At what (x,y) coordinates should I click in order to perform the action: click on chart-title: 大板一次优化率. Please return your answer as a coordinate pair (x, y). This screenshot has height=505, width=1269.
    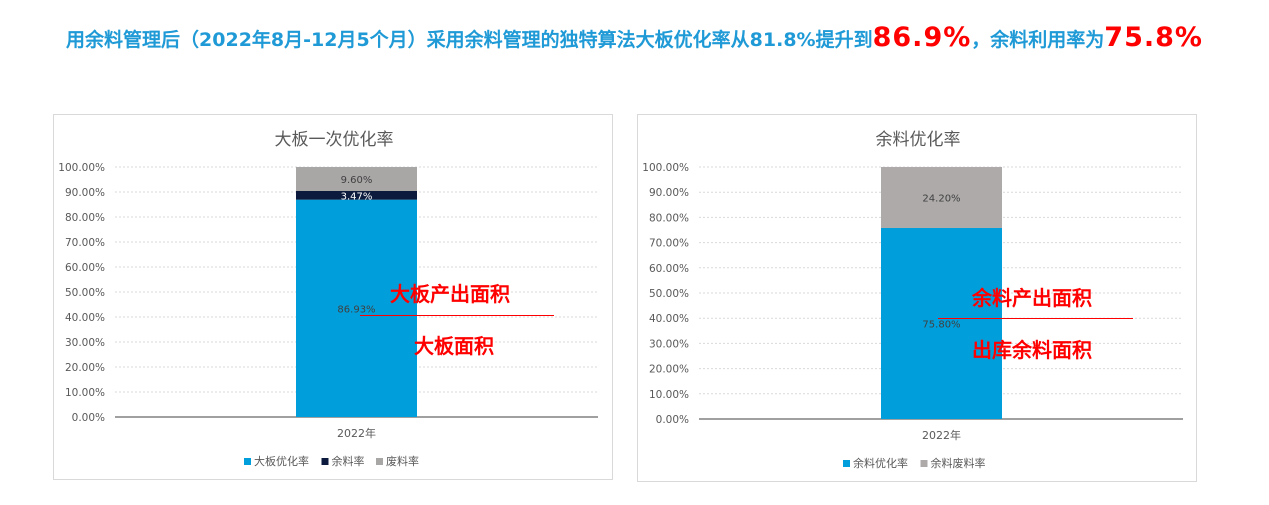
    Looking at the image, I should click on (334, 140).